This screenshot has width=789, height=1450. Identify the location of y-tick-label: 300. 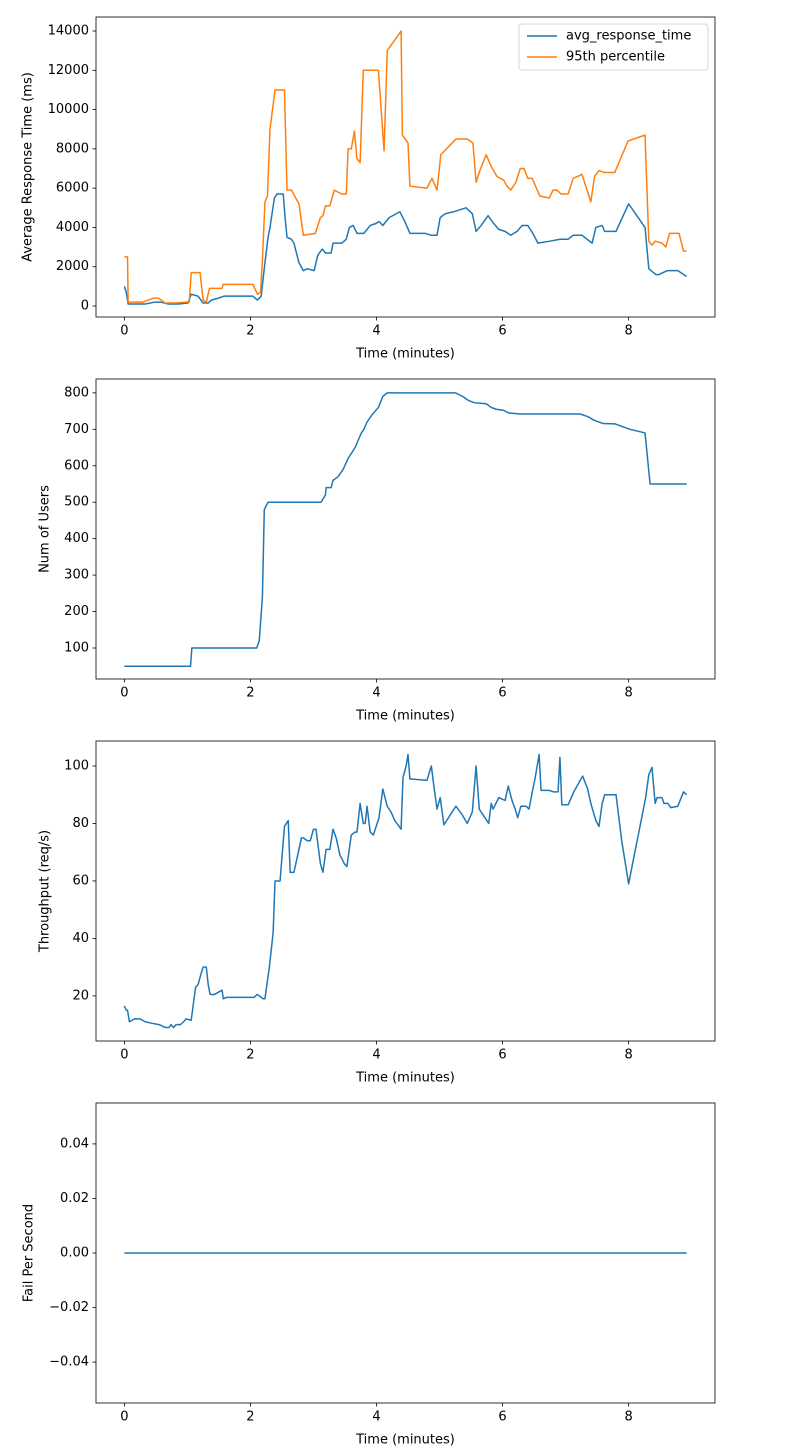
(76, 575).